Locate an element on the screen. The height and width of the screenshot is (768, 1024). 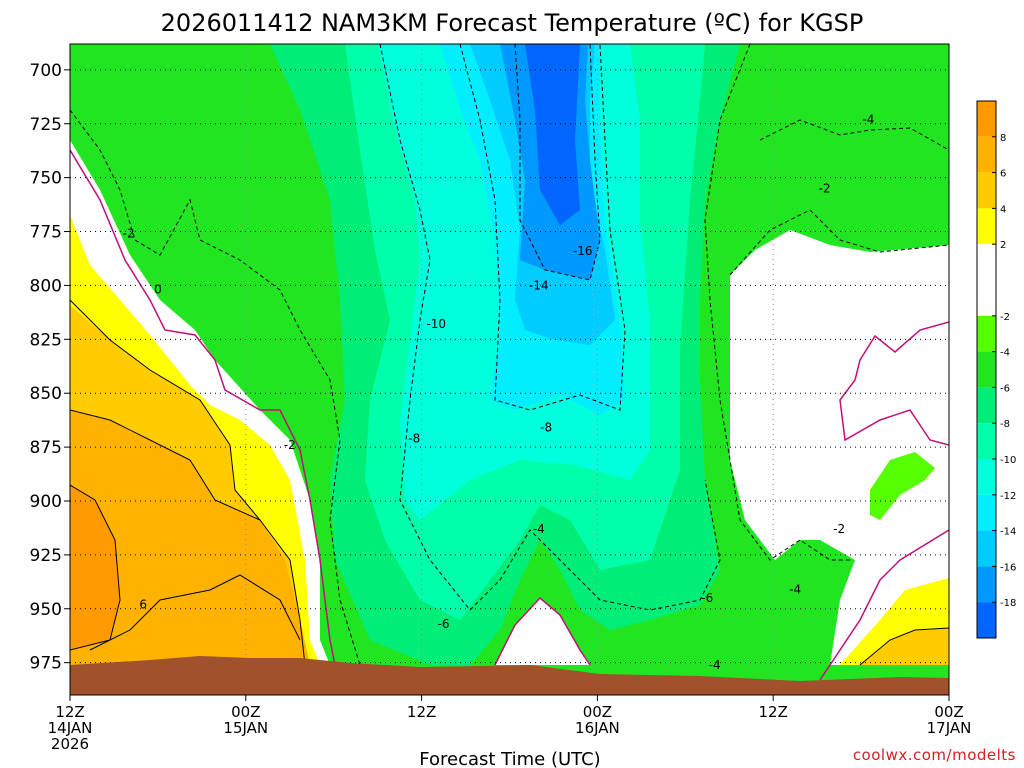
colorbar-tick-label: -6 is located at coordinates (1005, 388).